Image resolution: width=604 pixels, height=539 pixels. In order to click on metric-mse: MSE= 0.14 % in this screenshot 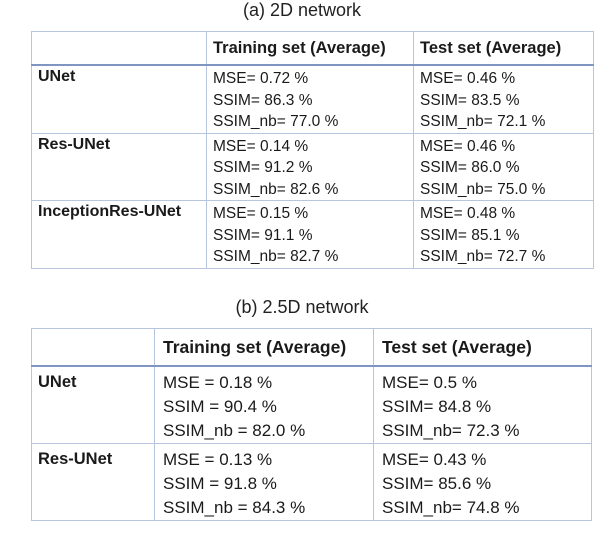, I will do `click(261, 146)`.